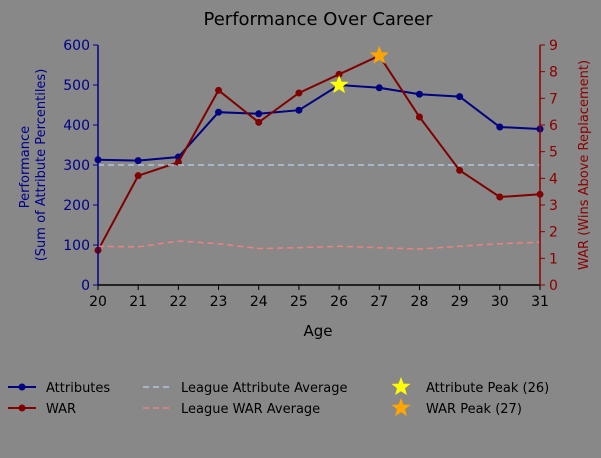 The image size is (601, 458). What do you see at coordinates (553, 206) in the screenshot?
I see `y-tick-right-label: 3` at bounding box center [553, 206].